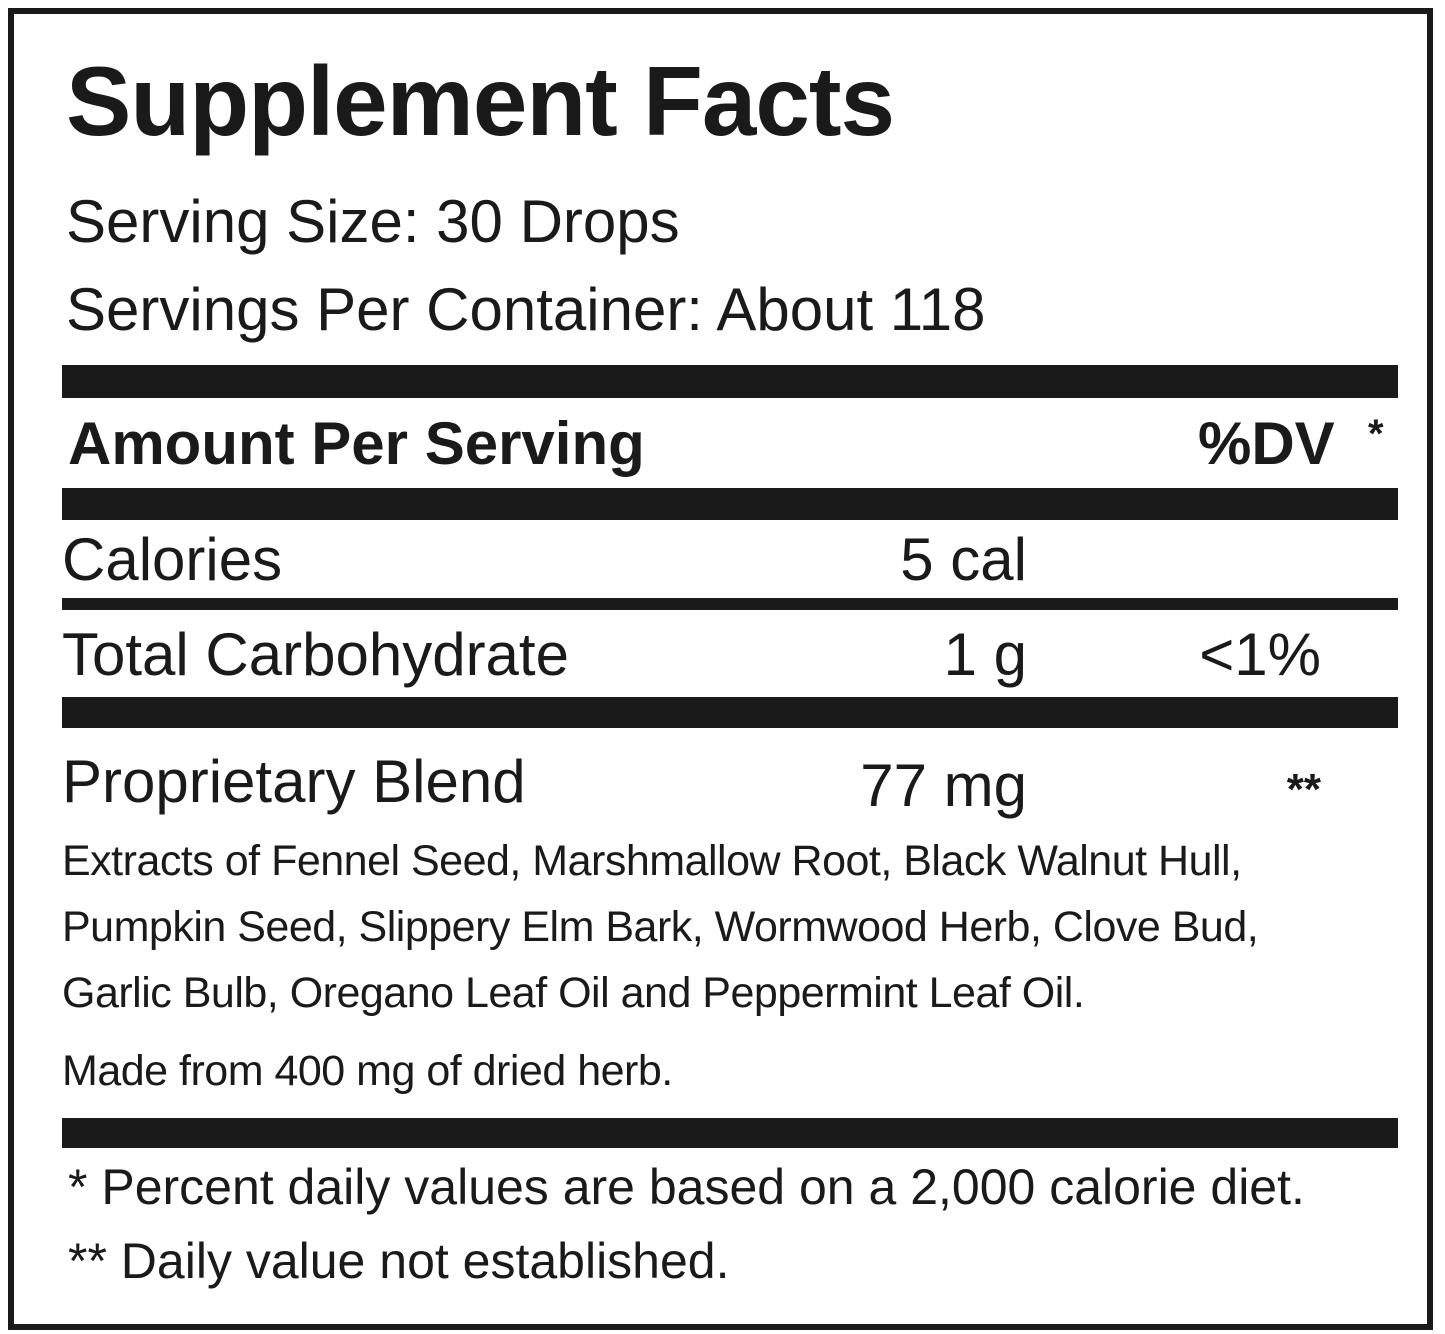 The width and height of the screenshot is (1445, 1334). Describe the element at coordinates (1303, 789) in the screenshot. I see `nutrient-dv: **` at that location.